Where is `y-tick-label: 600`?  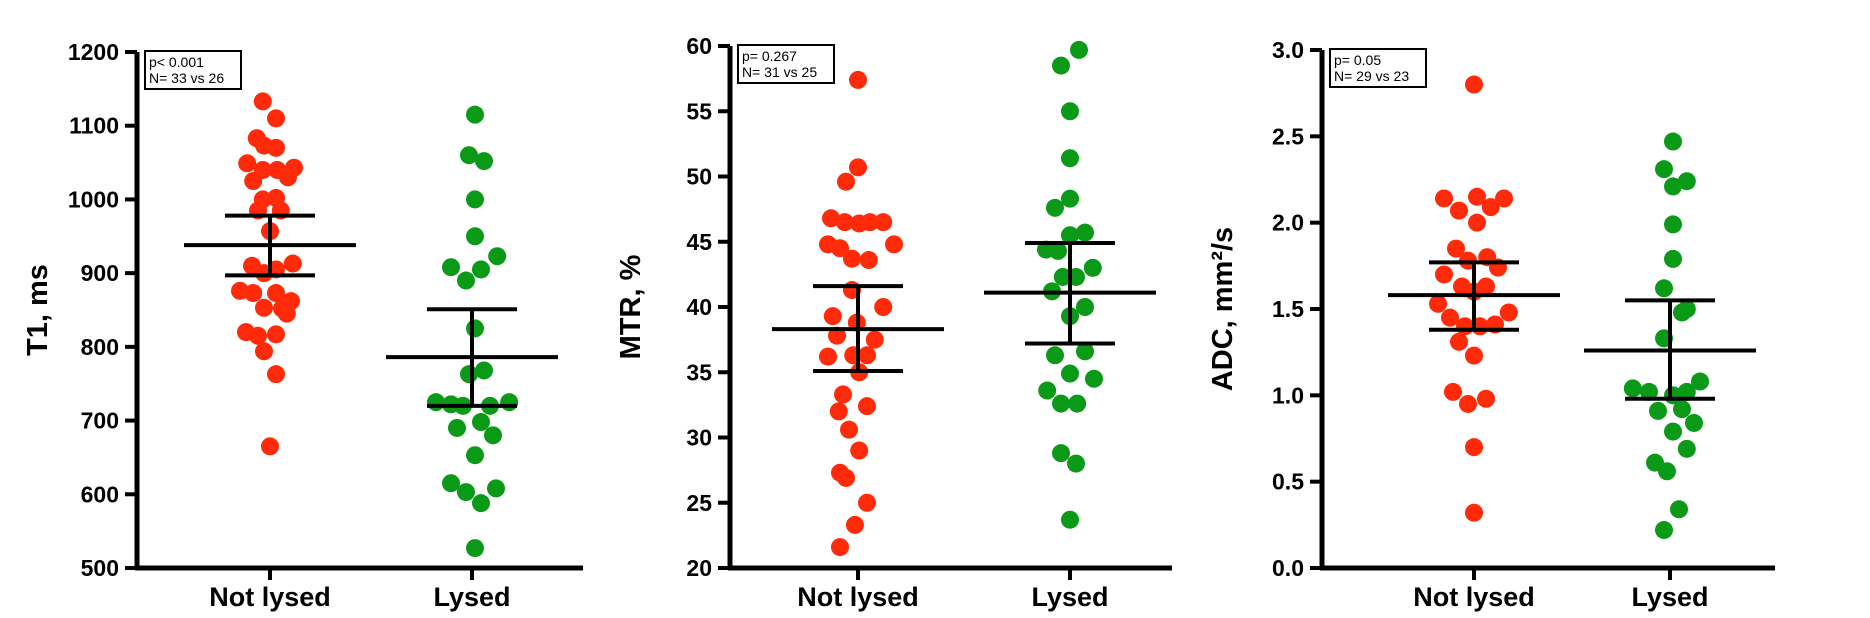
y-tick-label: 600 is located at coordinates (100, 494).